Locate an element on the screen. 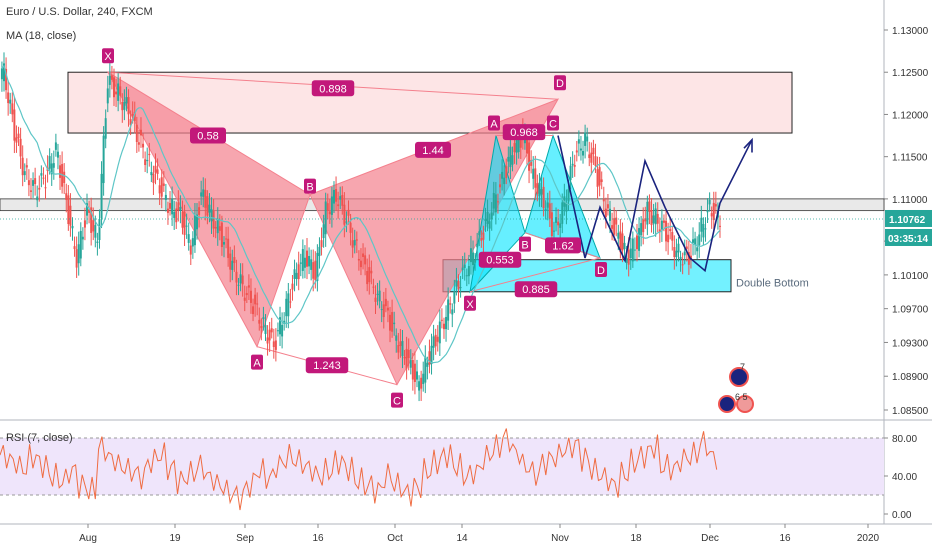 Image resolution: width=932 pixels, height=550 pixels. price-tick-label: 1.11500 is located at coordinates (910, 158).